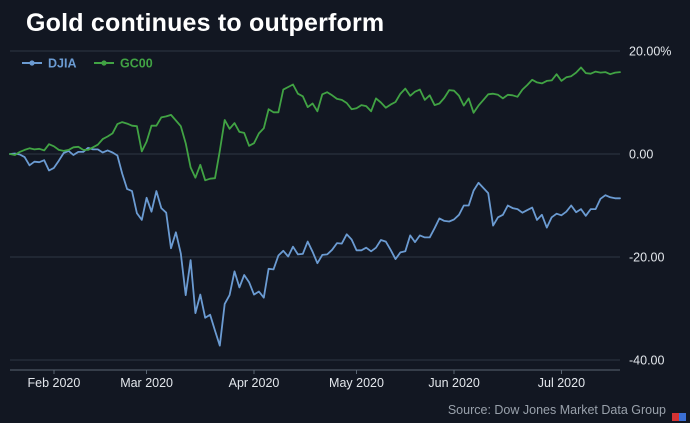  What do you see at coordinates (453, 383) in the screenshot?
I see `x-axis-label: Jun 2020` at bounding box center [453, 383].